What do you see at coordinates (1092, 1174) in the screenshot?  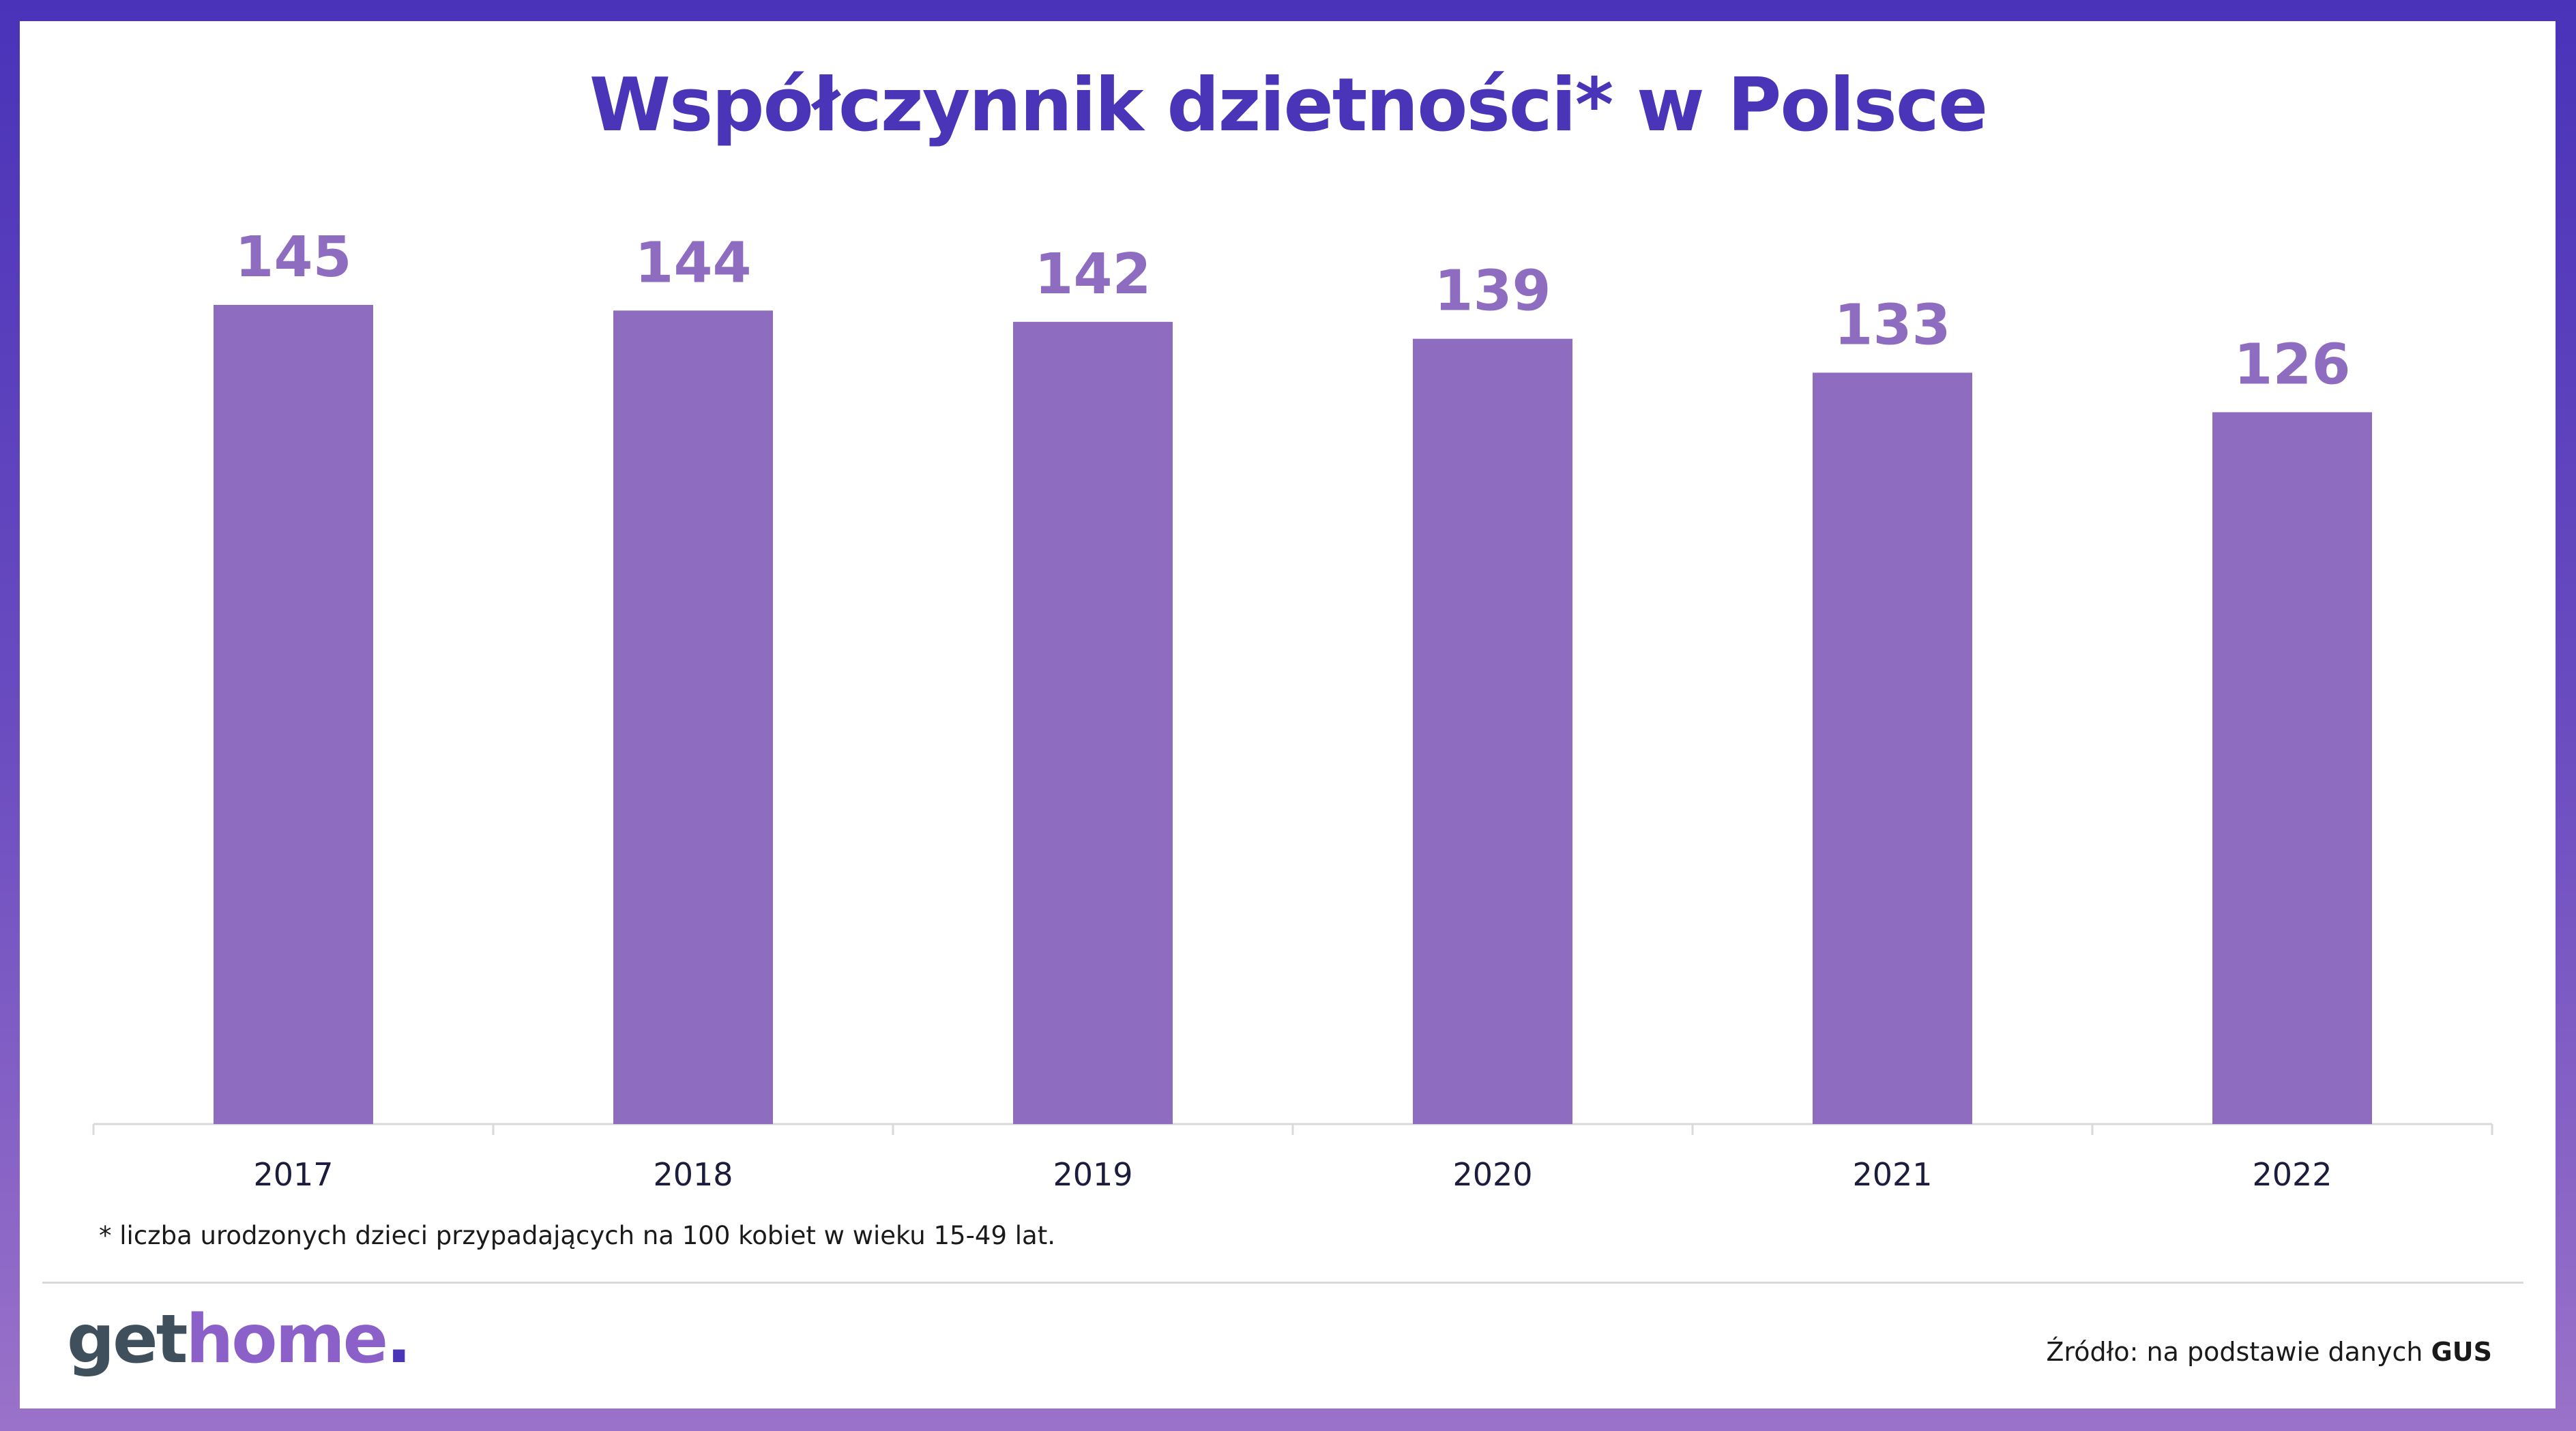 I see `x-tick-label-2019: 2019` at bounding box center [1092, 1174].